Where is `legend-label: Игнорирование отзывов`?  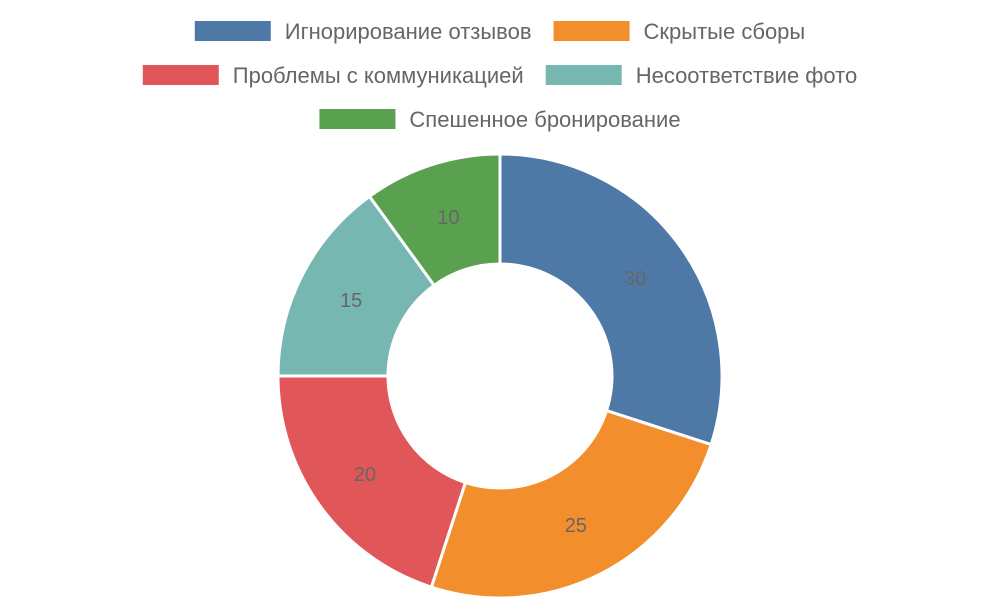
legend-label: Игнорирование отзывов is located at coordinates (408, 31).